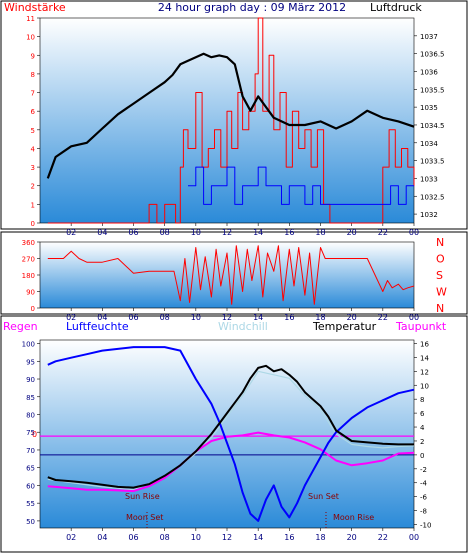 The height and width of the screenshot is (555, 470). Describe the element at coordinates (414, 317) in the screenshot. I see `direction-panel-xtick-label: 00` at that location.